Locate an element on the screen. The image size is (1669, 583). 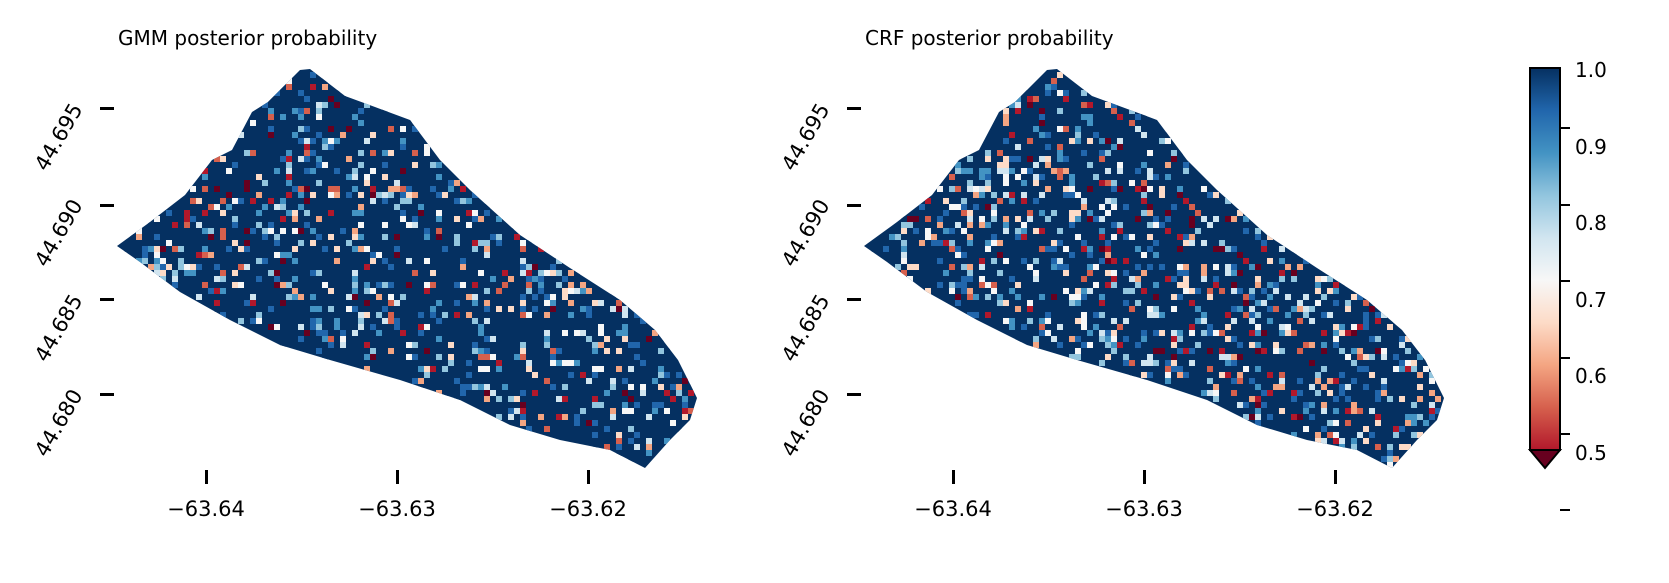
crf-xtick-label: −63.64 is located at coordinates (953, 509).